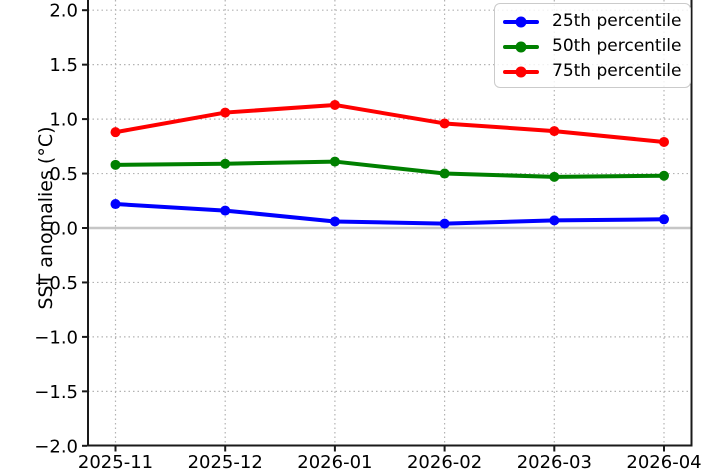  I want to click on y-tick-label: −0.5, so click(56, 283).